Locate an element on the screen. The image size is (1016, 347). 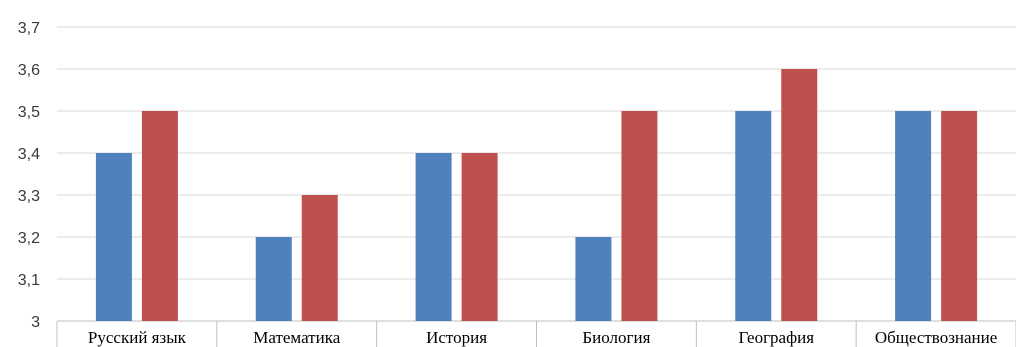
y-tick-label: 3,4 is located at coordinates (29, 154).